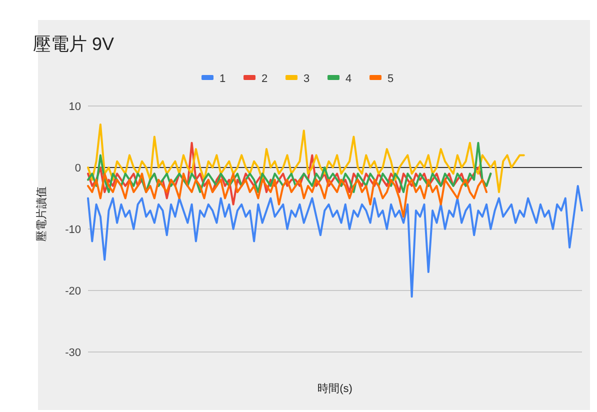 Image resolution: width=597 pixels, height=412 pixels. What do you see at coordinates (391, 79) in the screenshot?
I see `legend-label: 5` at bounding box center [391, 79].